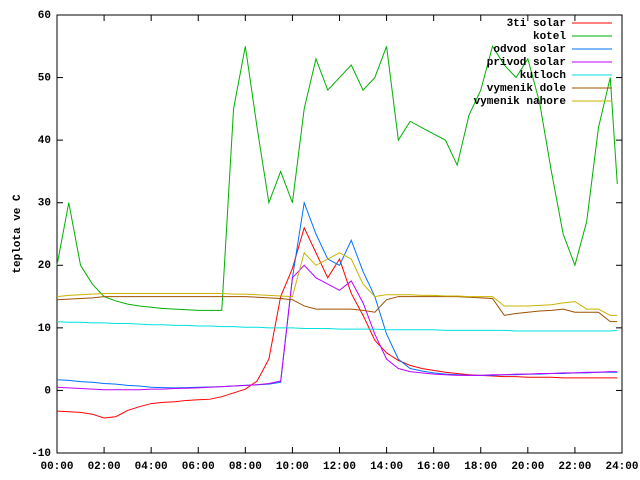  What do you see at coordinates (527, 467) in the screenshot?
I see `x-tick-label: 20:00` at bounding box center [527, 467].